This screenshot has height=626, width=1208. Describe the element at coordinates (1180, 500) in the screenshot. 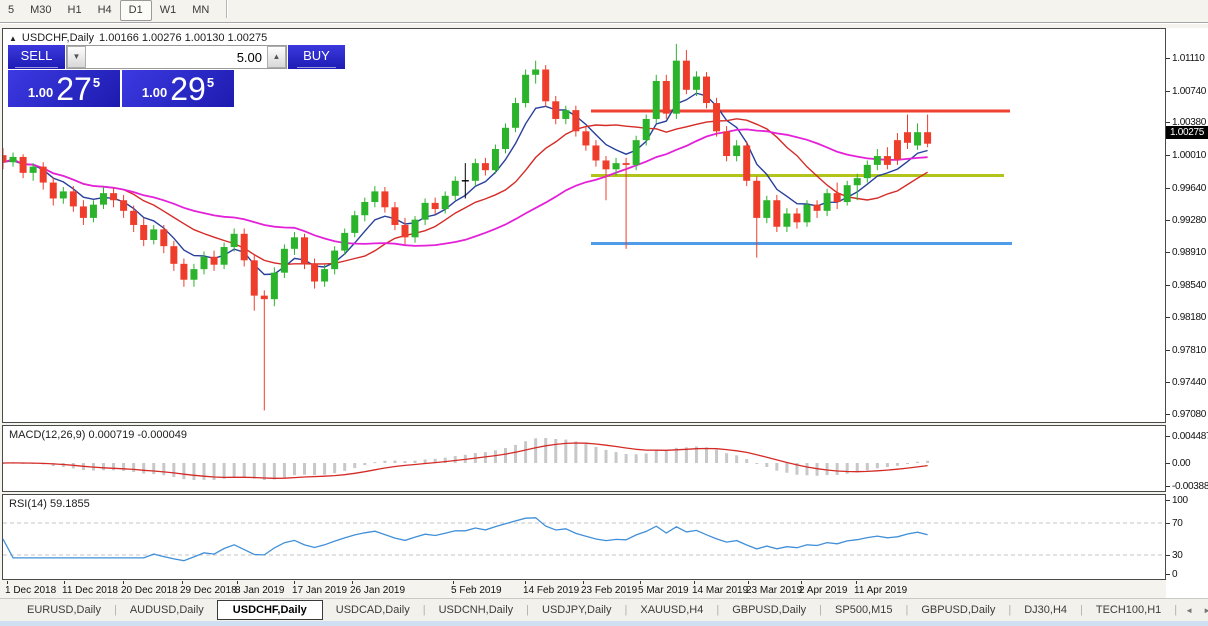

I see `rsi-axis-label: 100` at that location.